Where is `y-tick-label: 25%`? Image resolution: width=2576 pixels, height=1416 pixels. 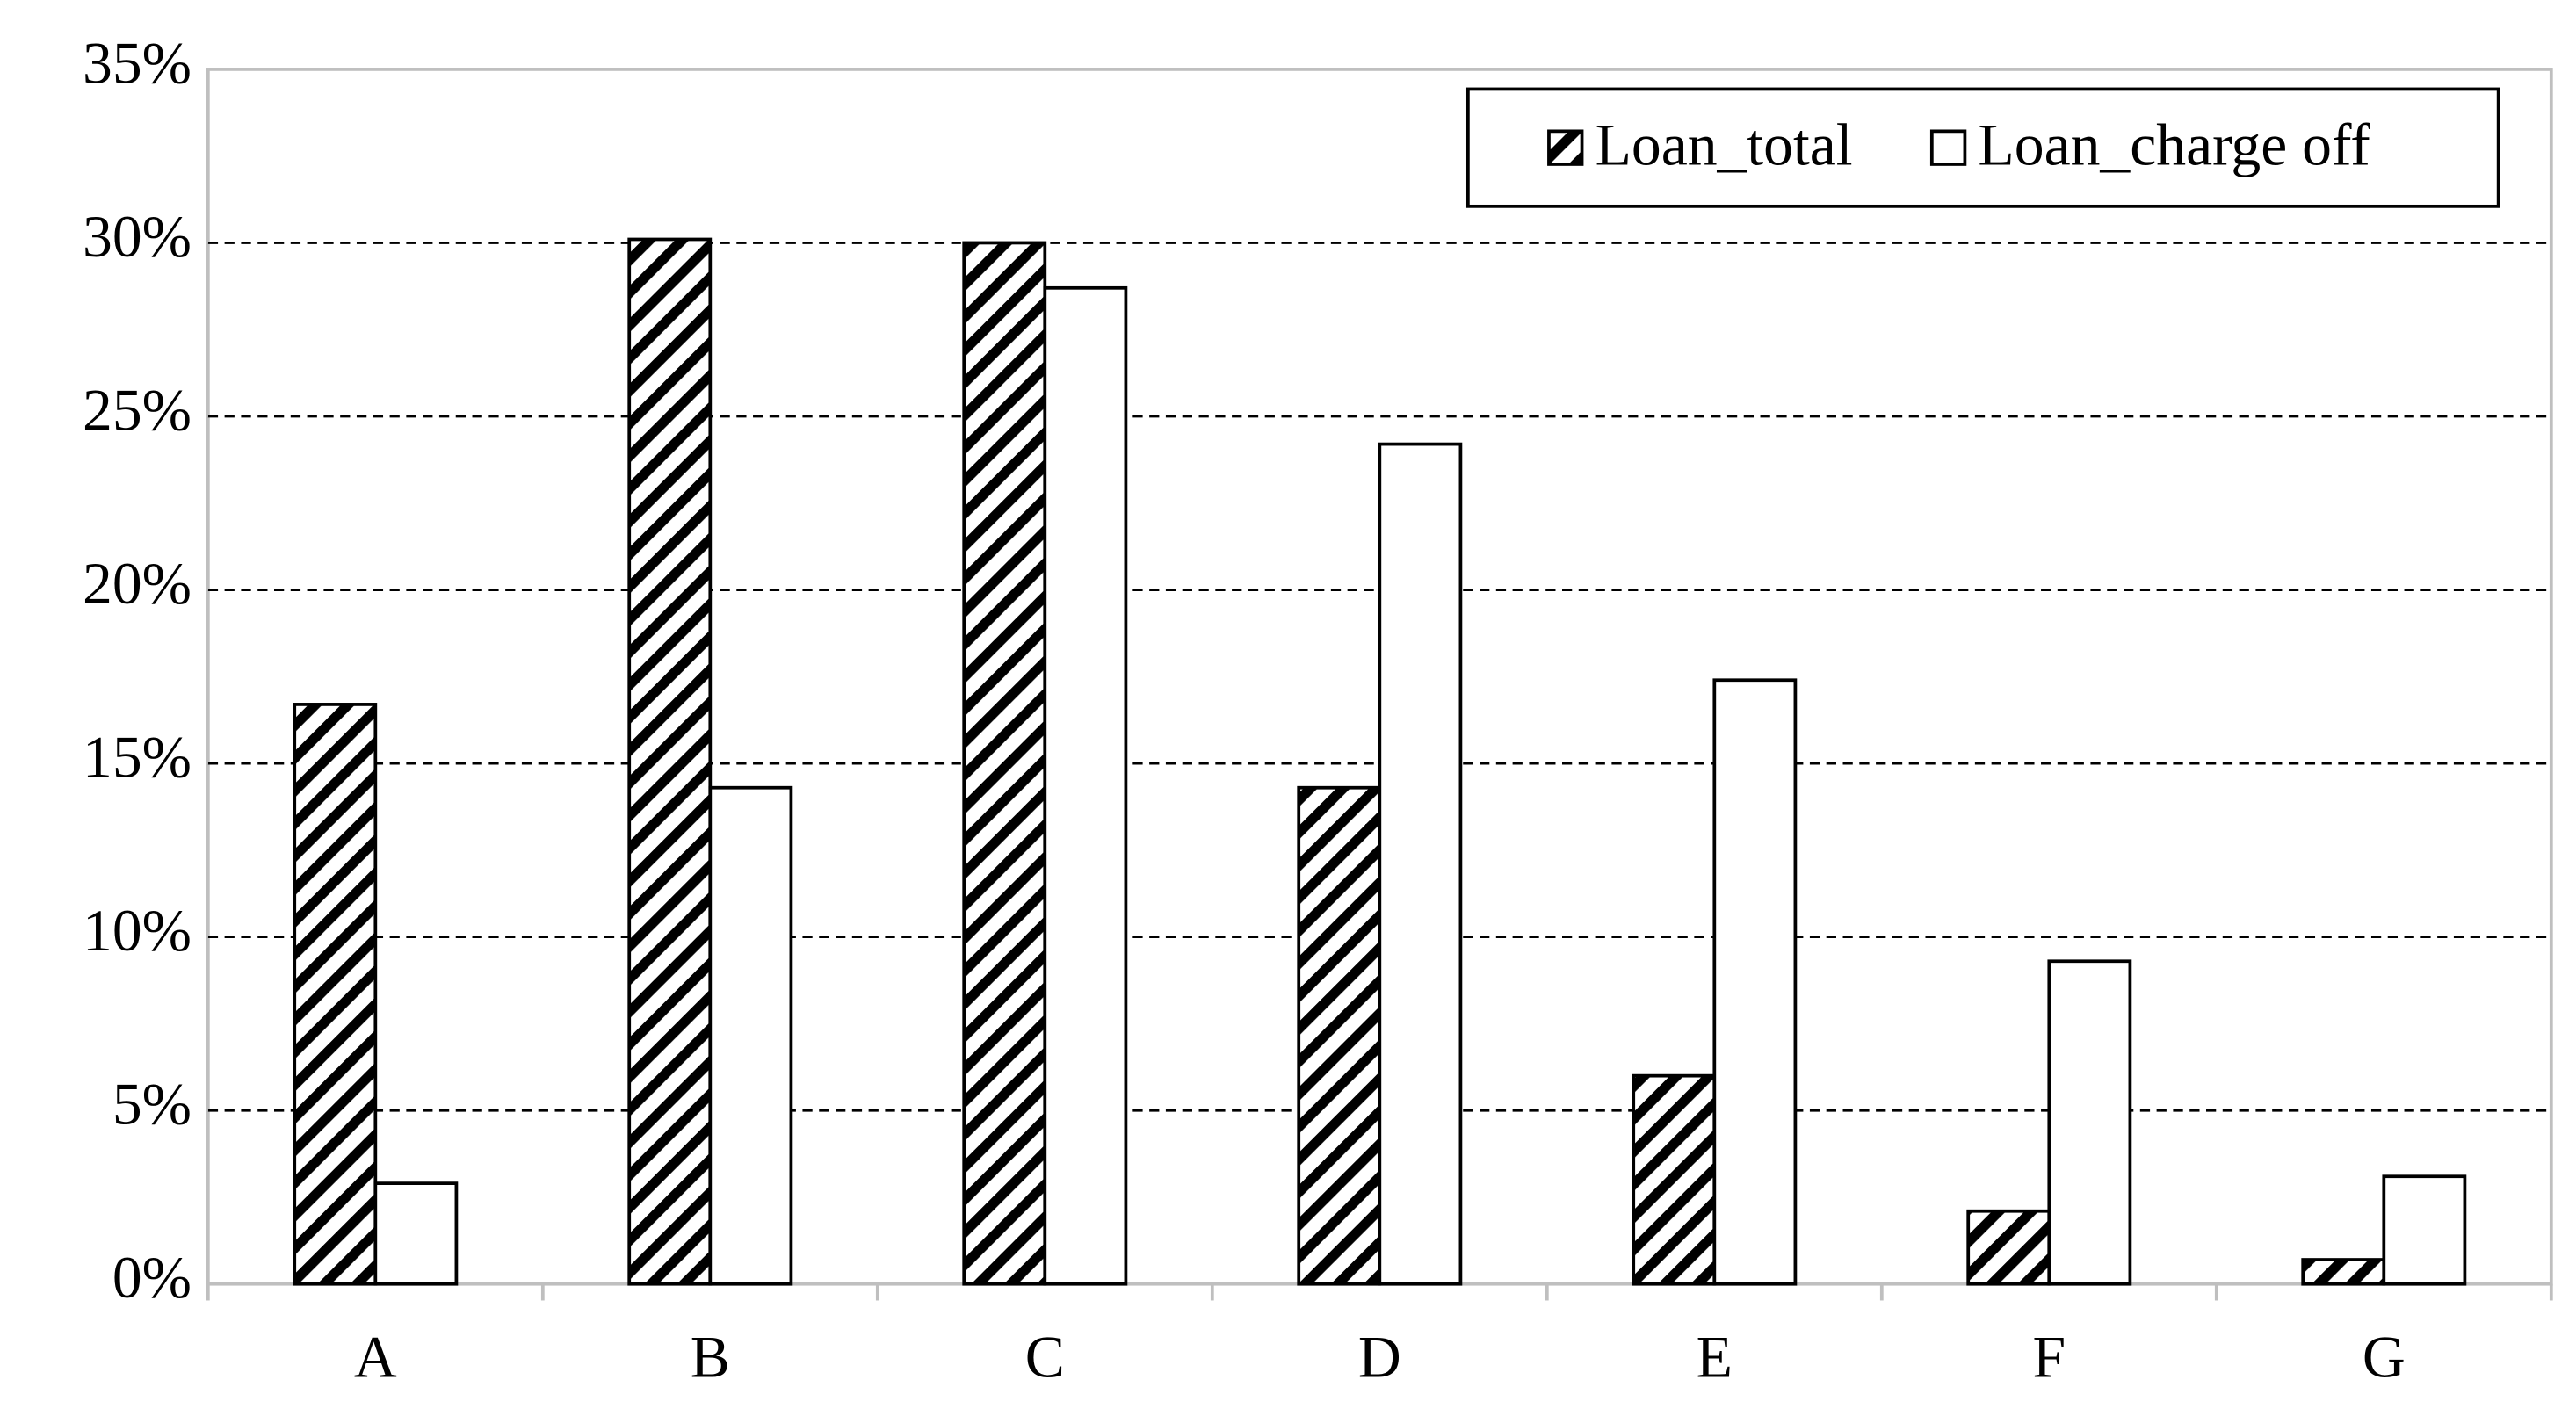 y-tick-label: 25% is located at coordinates (137, 411).